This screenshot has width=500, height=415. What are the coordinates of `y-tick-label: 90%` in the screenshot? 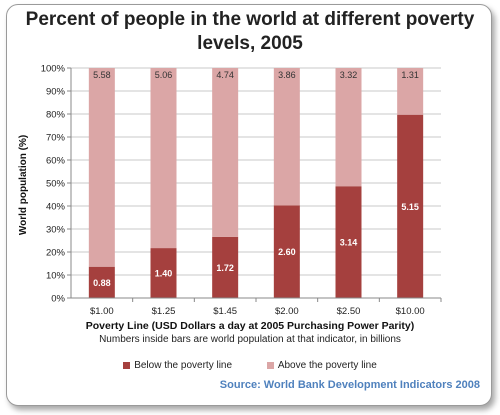 It's located at (56, 92).